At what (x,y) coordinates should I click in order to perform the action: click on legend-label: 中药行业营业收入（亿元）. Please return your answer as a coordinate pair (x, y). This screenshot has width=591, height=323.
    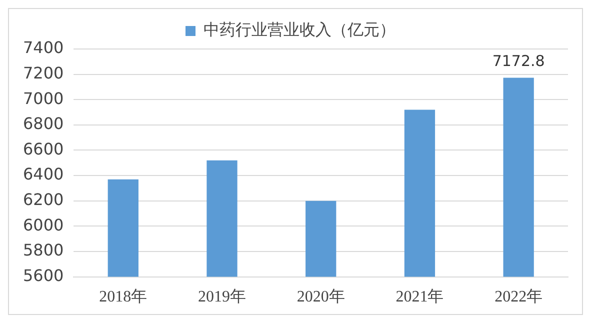
    Looking at the image, I should click on (300, 30).